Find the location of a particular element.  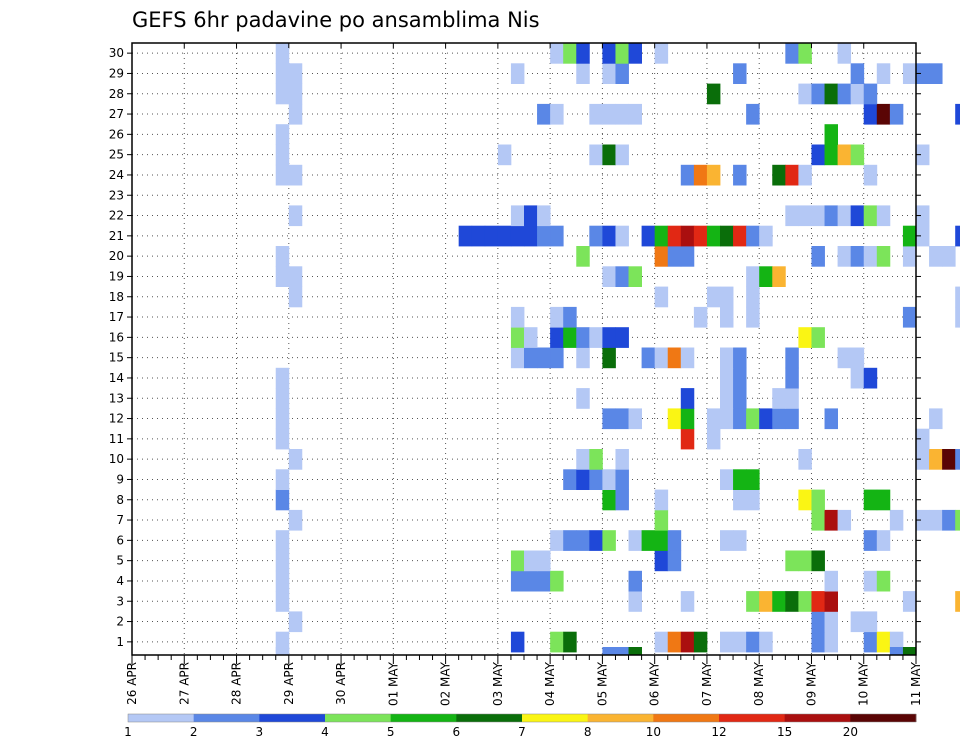

chart-title: GEFS 6hr padavine po ansamblima Nis is located at coordinates (336, 20).